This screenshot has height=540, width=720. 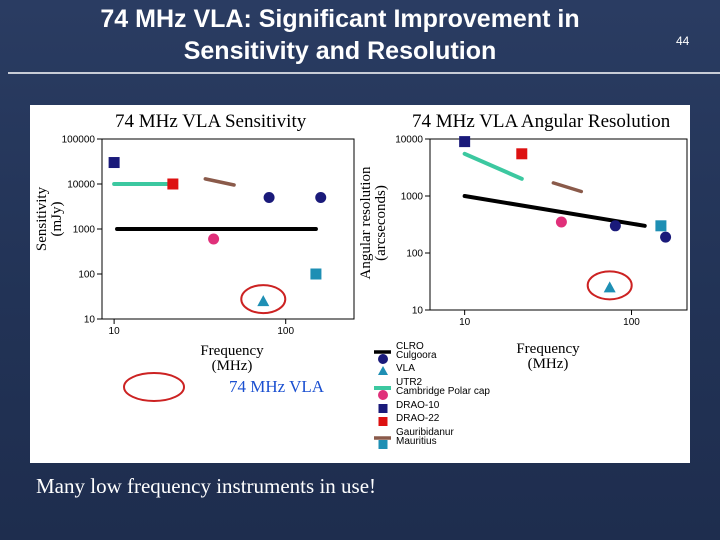 What do you see at coordinates (42, 218) in the screenshot?
I see `y-axis-label: Sensitivity` at bounding box center [42, 218].